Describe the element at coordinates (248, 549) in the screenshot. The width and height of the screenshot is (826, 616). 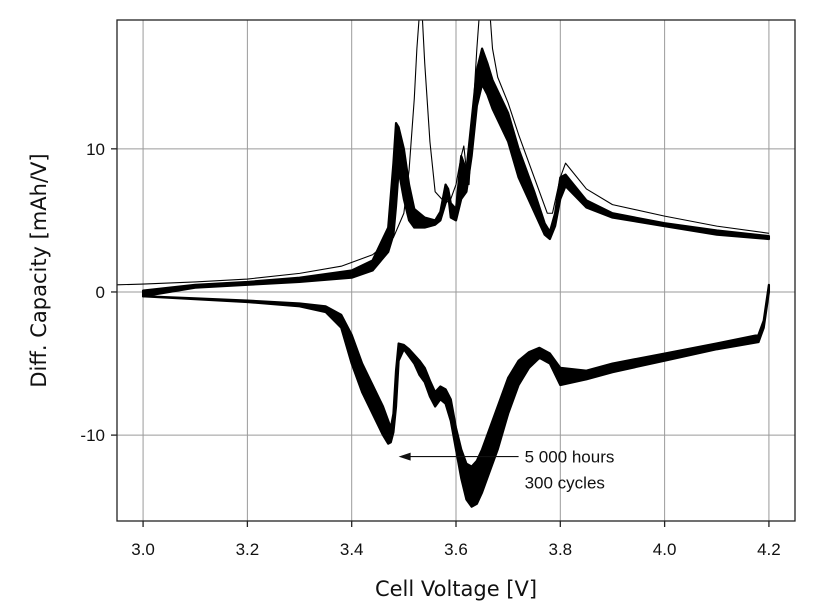
I see `x-tick-label: 3.2` at that location.